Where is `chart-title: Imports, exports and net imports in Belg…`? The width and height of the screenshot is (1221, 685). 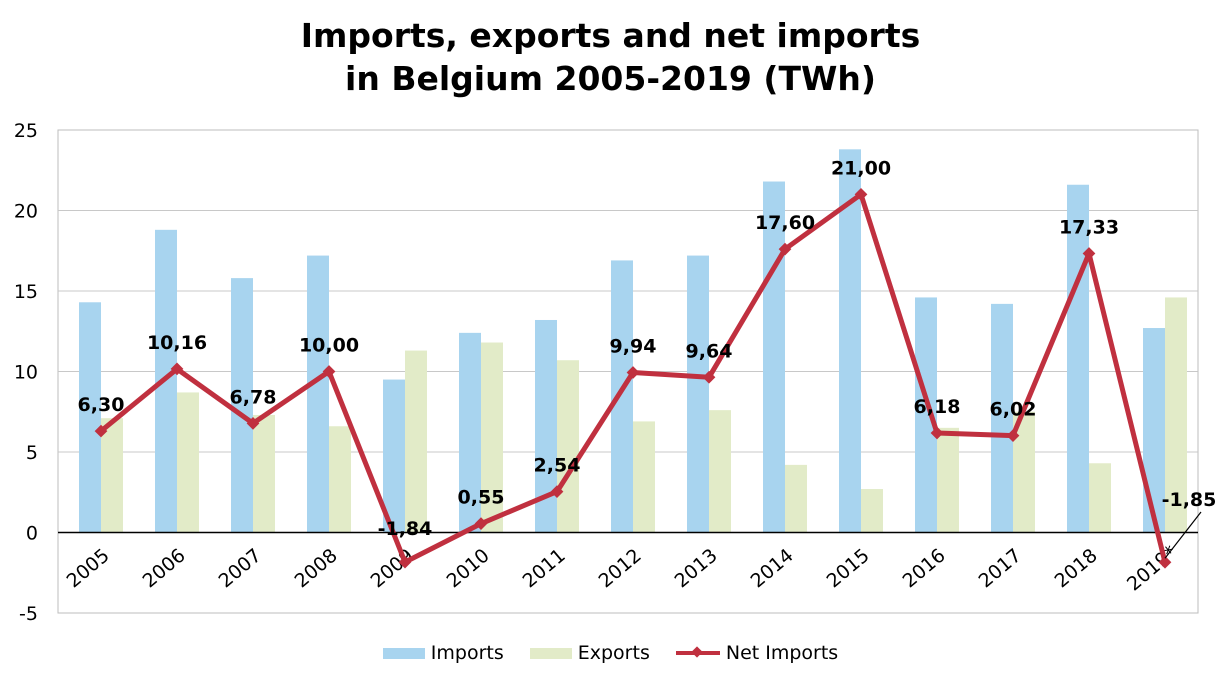 chart-title: Imports, exports and net imports in Belg… is located at coordinates (610, 57).